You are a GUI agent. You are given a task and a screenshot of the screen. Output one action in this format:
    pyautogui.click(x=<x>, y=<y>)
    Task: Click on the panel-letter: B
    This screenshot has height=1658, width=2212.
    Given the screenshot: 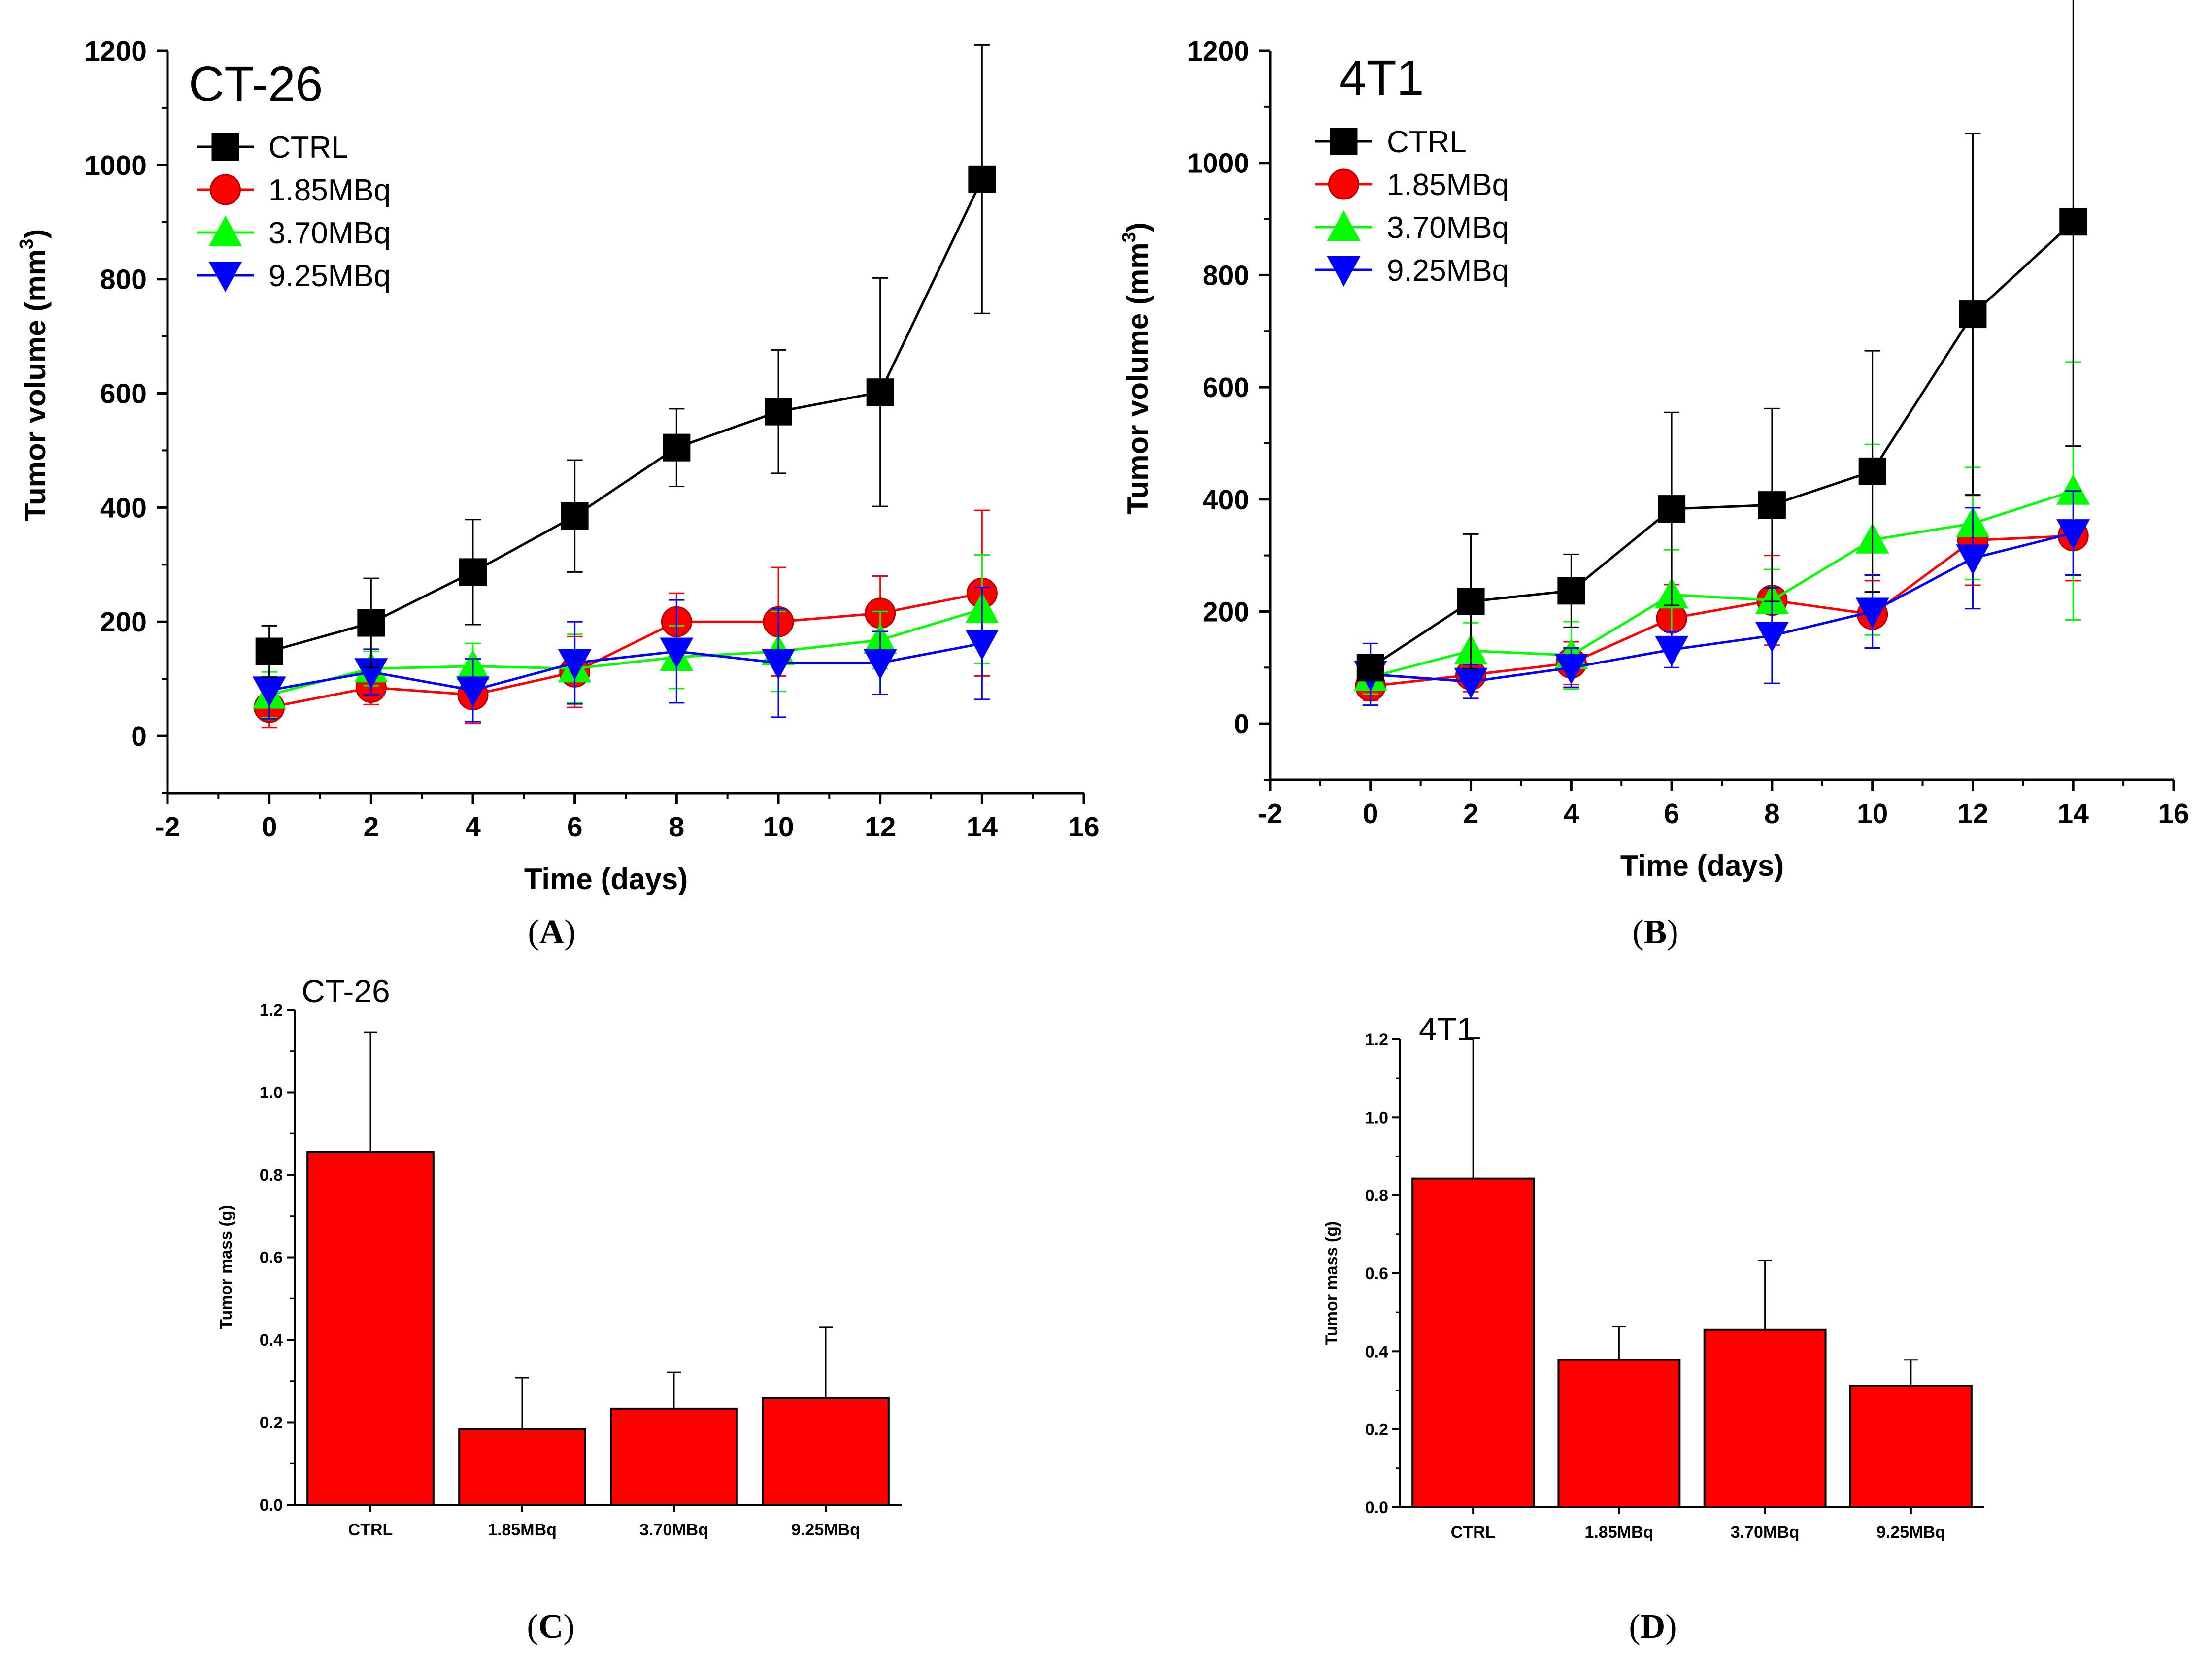 What is the action you would take?
    pyautogui.click(x=1655, y=932)
    